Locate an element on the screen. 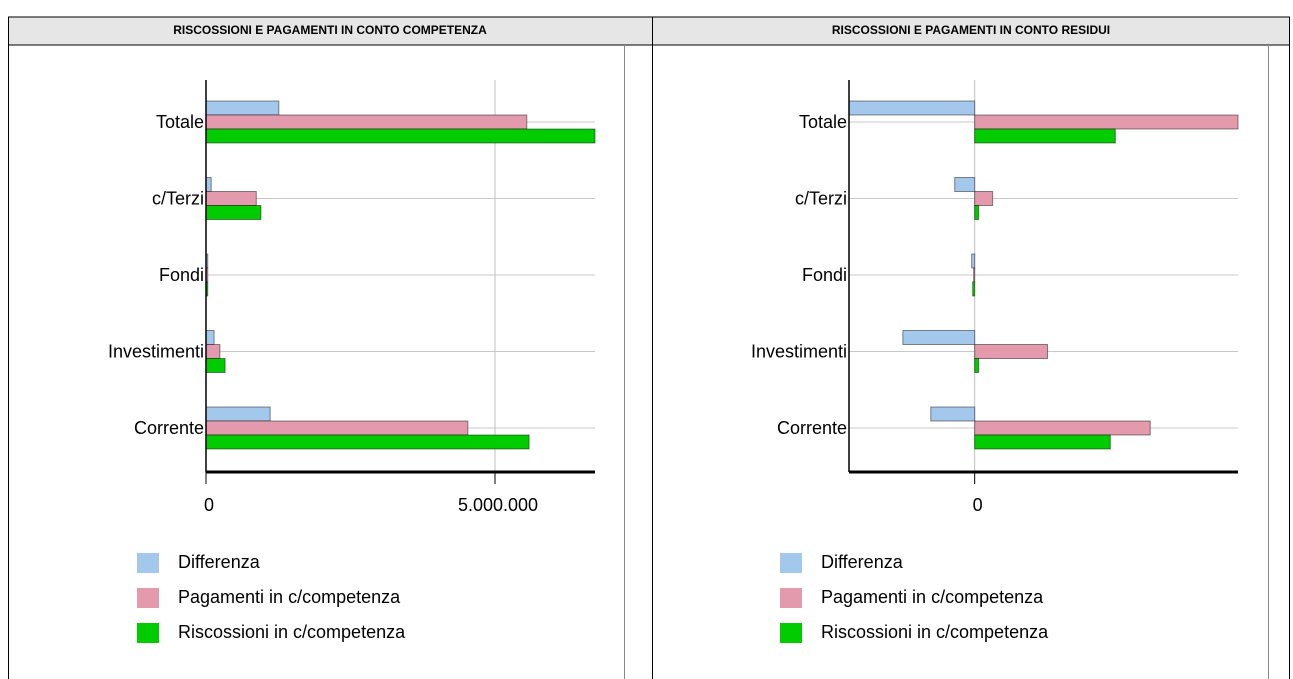 The width and height of the screenshot is (1293, 679). x-tick-label: 5.000.000 is located at coordinates (498, 505).